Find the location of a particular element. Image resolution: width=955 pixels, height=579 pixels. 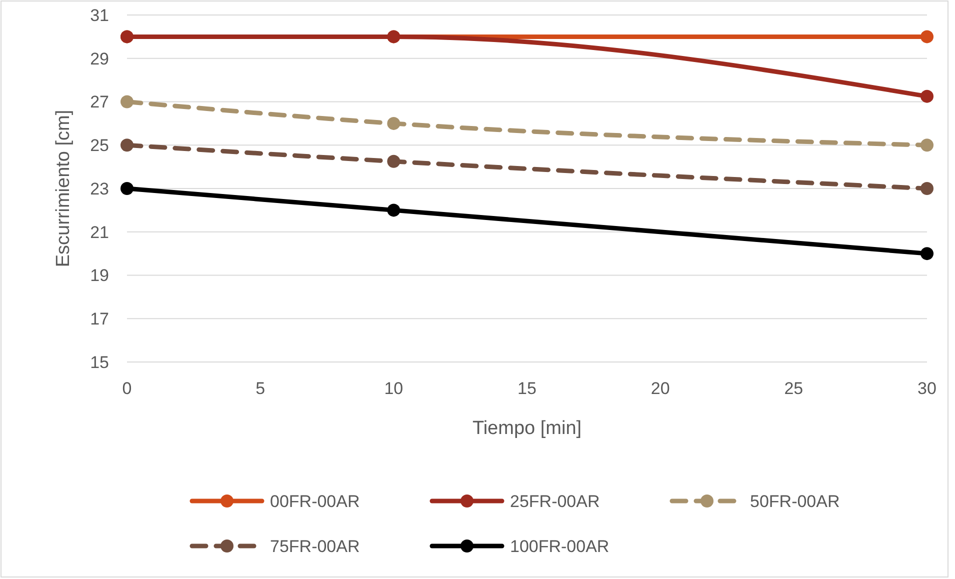

x-tick-label: 0 is located at coordinates (127, 388).